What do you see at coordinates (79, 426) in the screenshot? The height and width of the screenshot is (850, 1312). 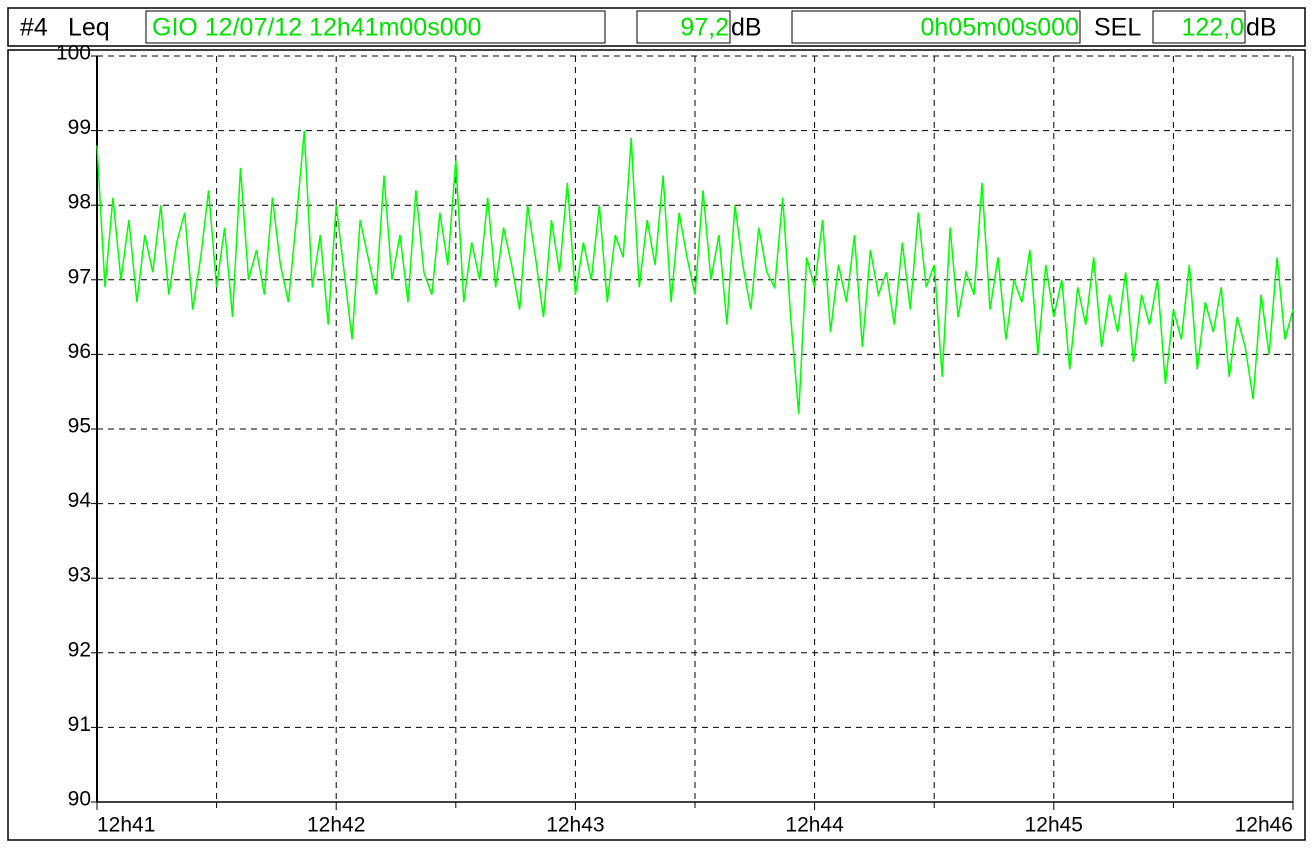 I see `y-tick-label: 95` at bounding box center [79, 426].